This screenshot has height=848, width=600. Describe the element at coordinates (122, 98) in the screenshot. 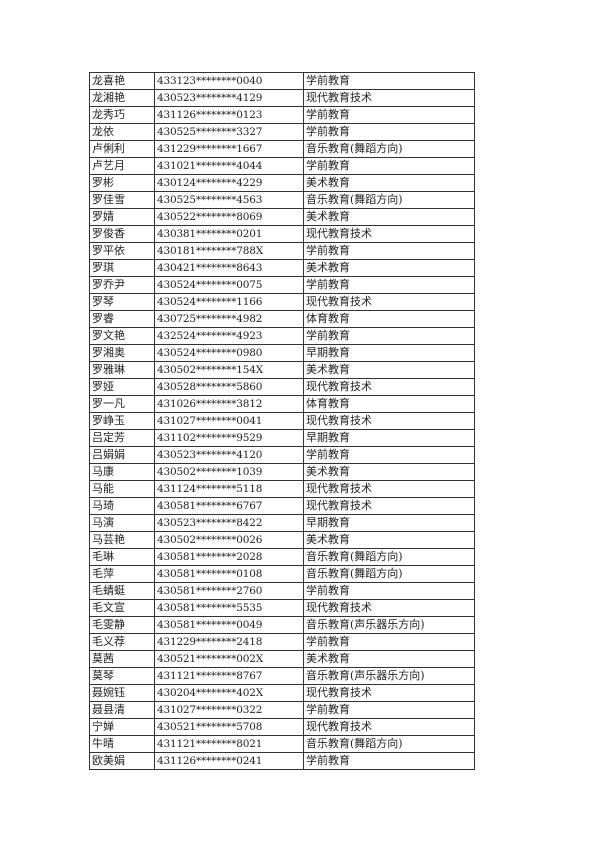

I see `name-cell: 龙湘艳` at that location.